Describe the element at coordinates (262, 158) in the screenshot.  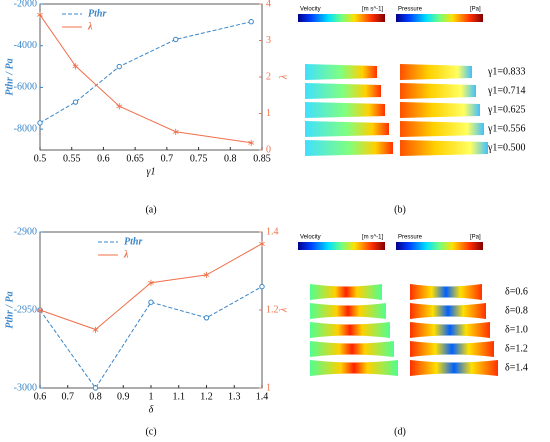
I see `x-tick-label: 0.85` at that location.